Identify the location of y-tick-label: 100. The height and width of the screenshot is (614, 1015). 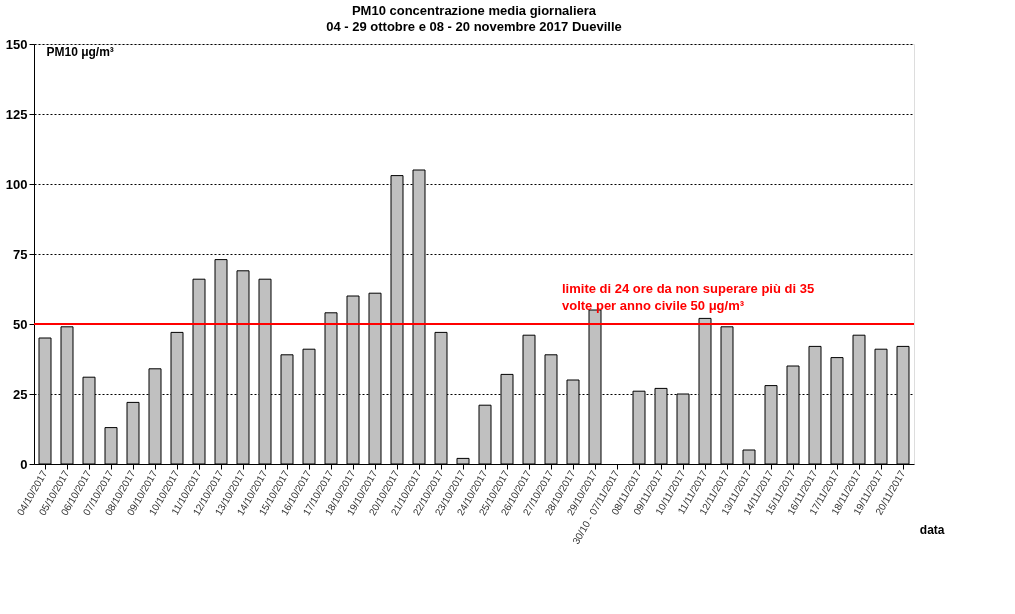
(16, 184).